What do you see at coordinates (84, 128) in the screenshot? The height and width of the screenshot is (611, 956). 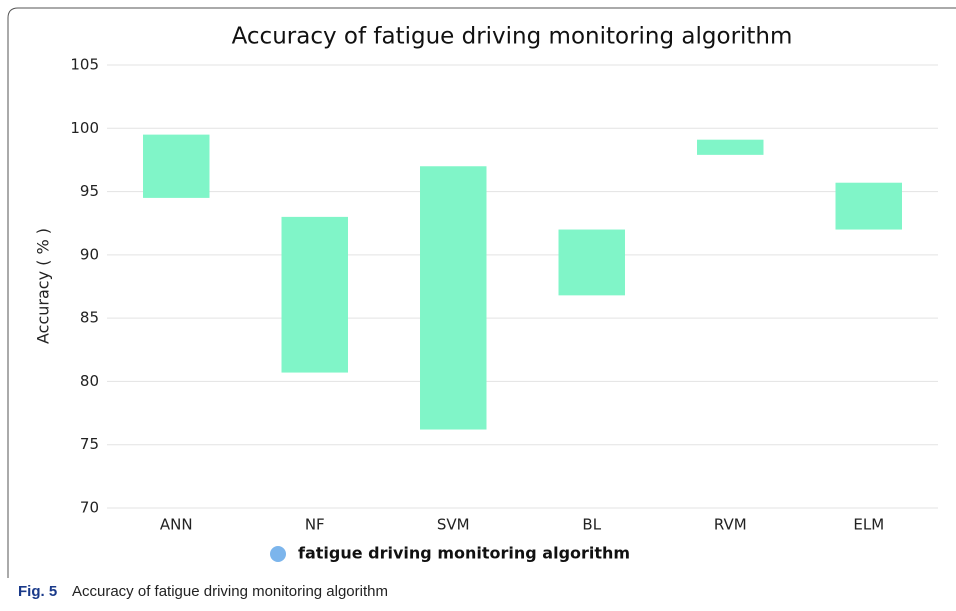 I see `y-tick-label: 100` at bounding box center [84, 128].